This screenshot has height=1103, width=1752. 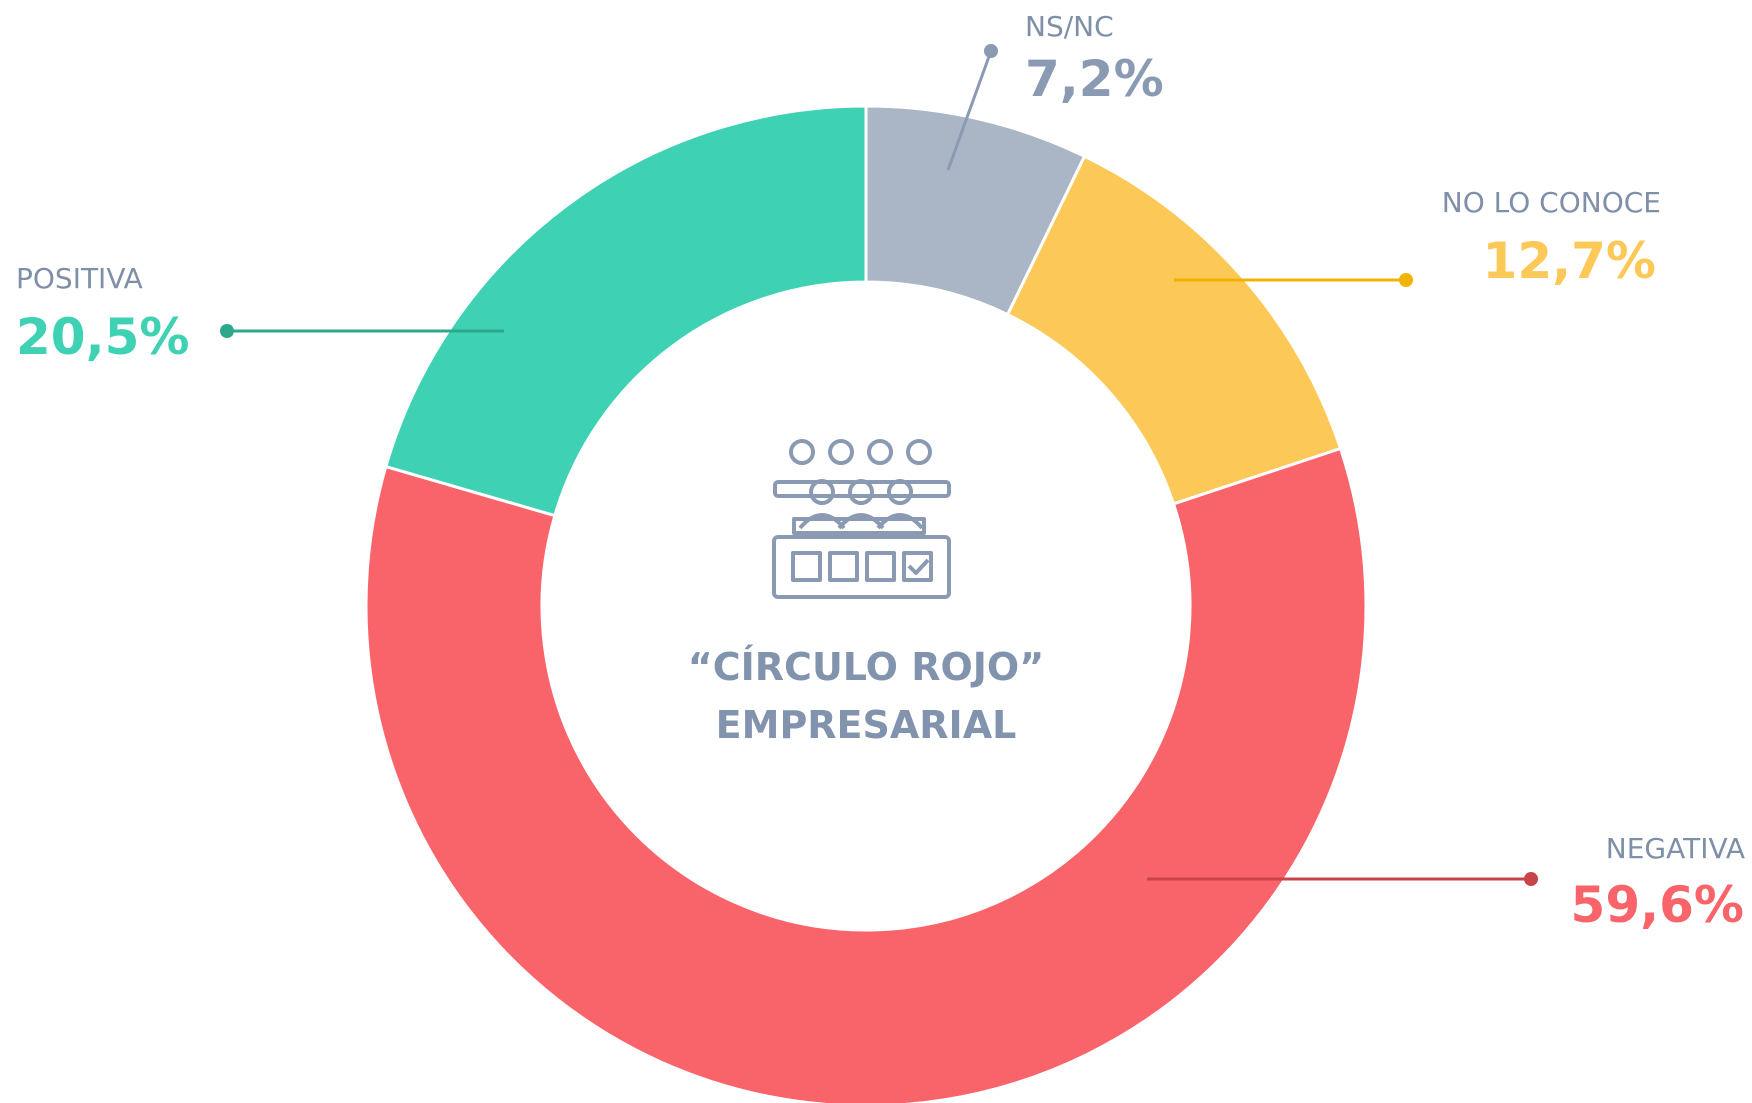 What do you see at coordinates (79, 278) in the screenshot?
I see `slice-name: POSITIVA` at bounding box center [79, 278].